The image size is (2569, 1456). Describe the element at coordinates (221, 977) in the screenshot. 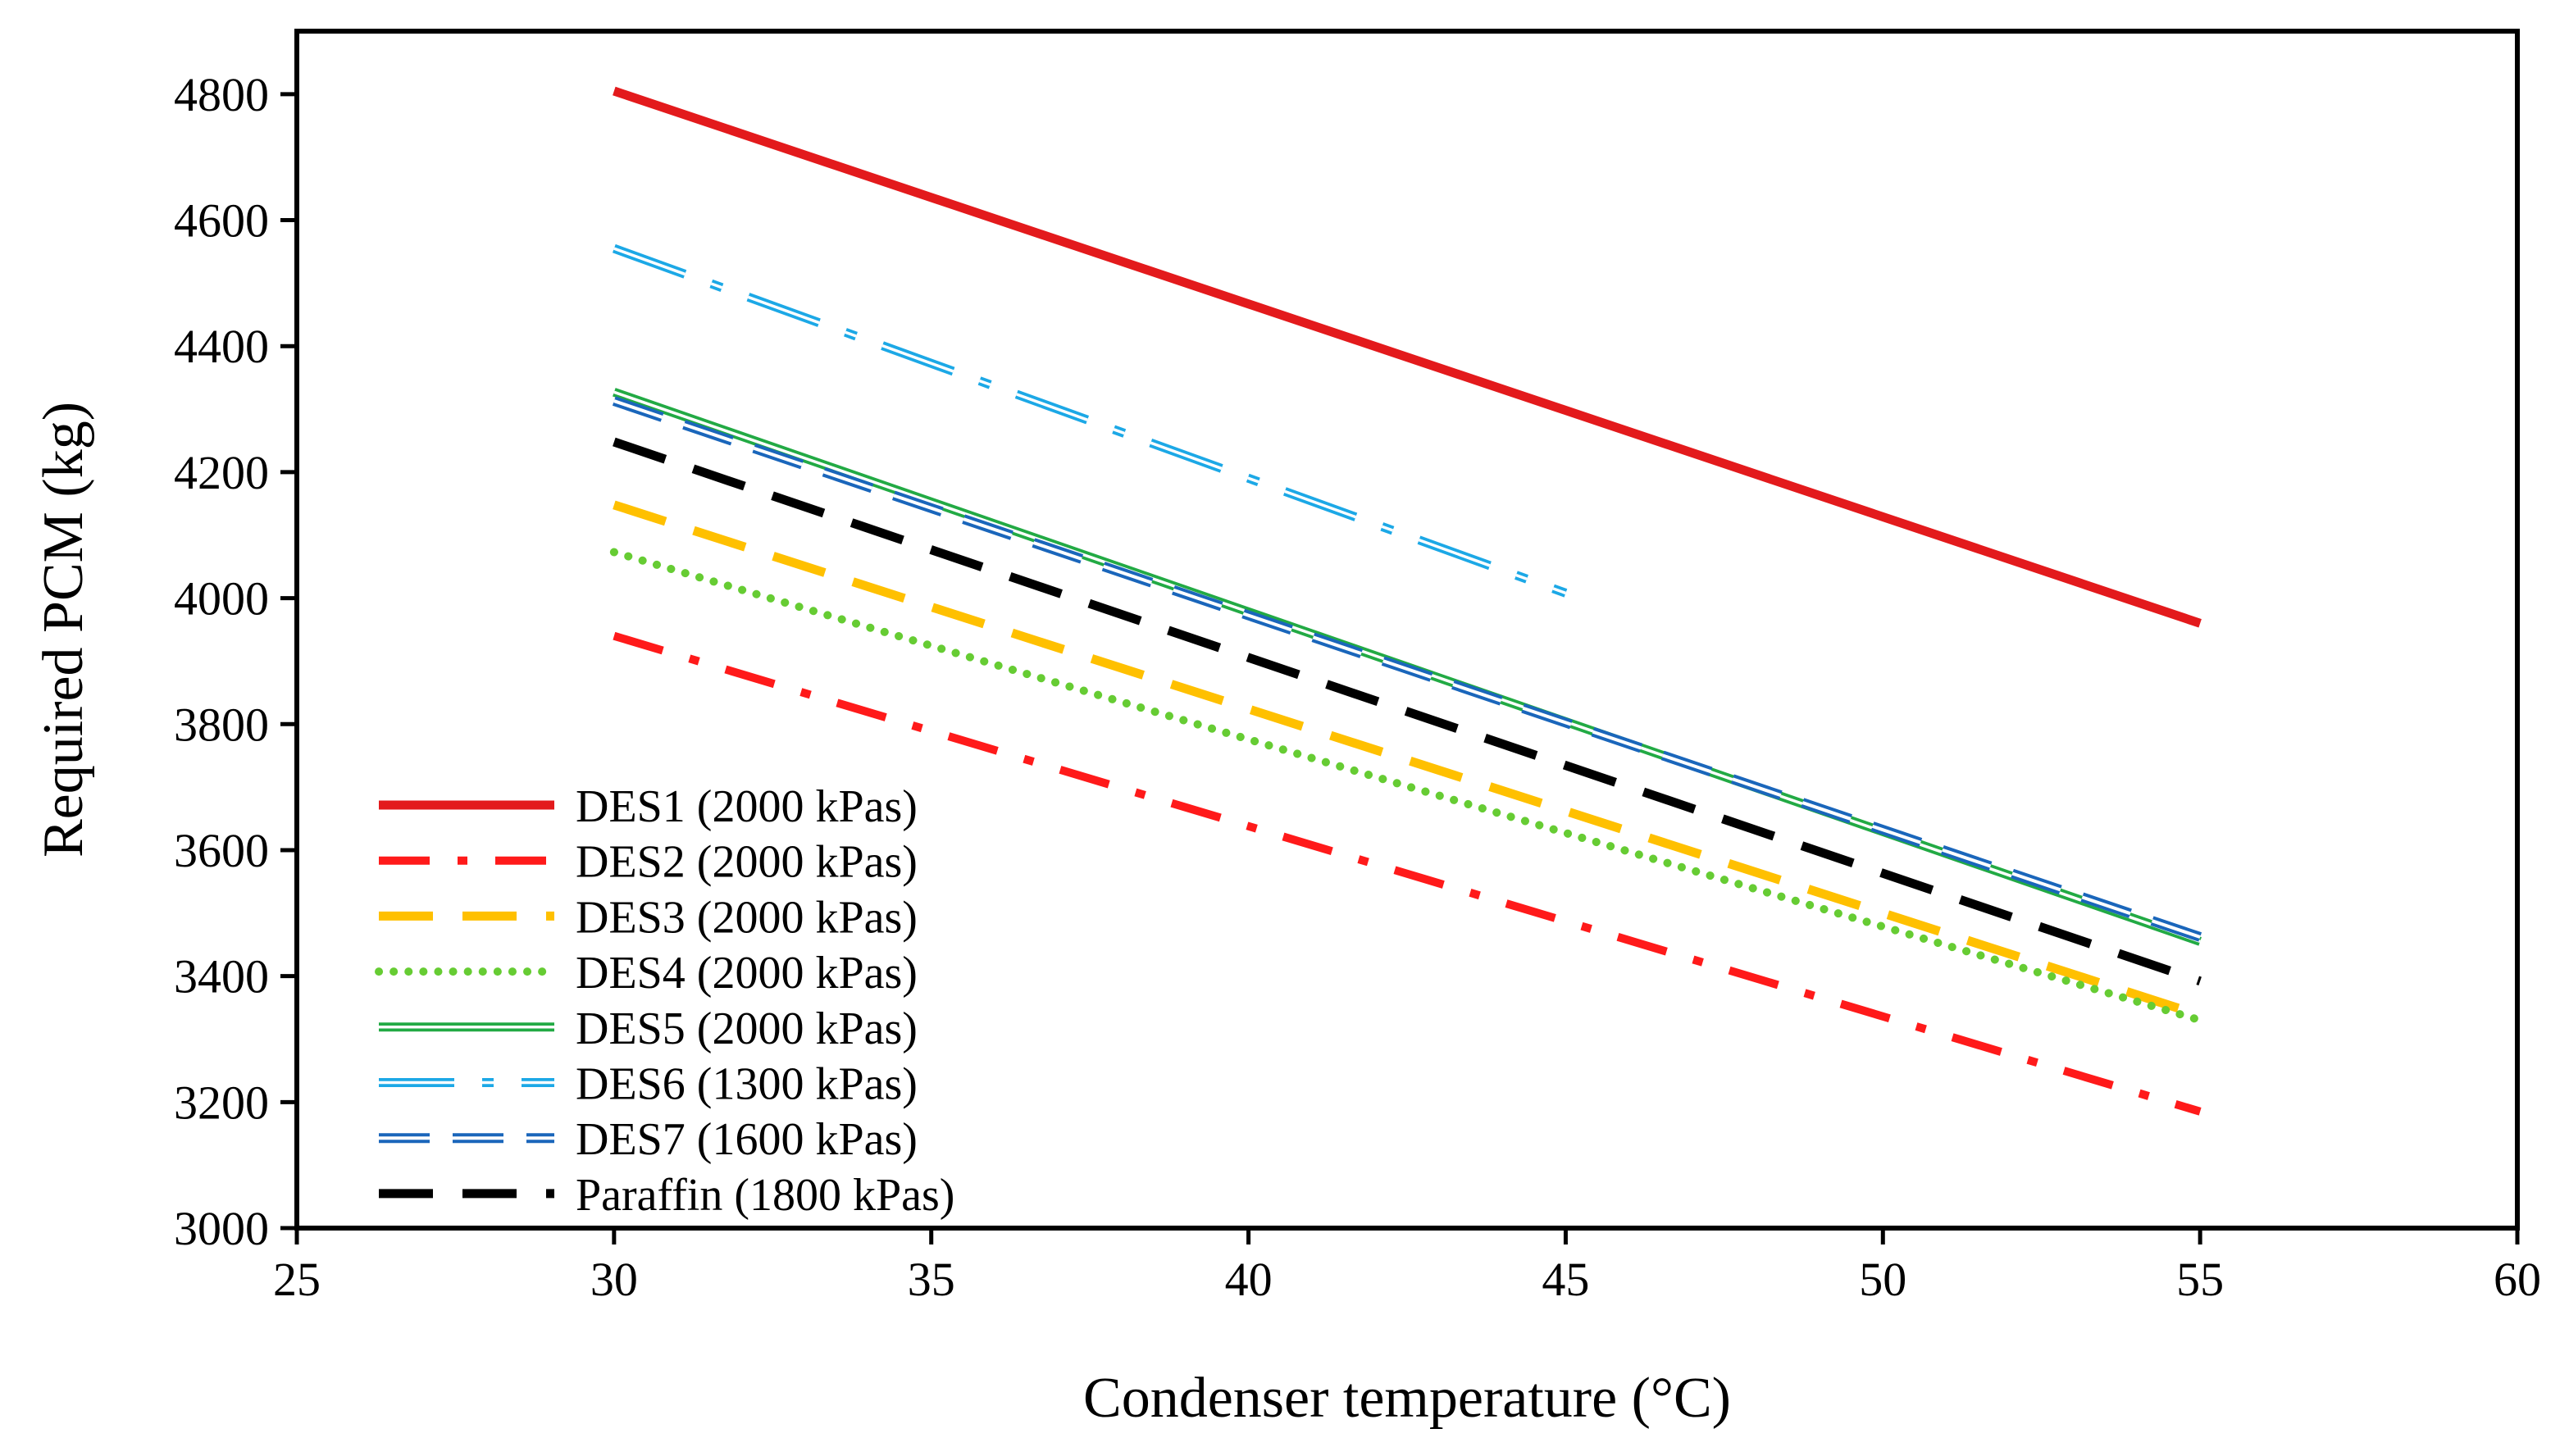

I see `y-tick-label: 3400` at that location.